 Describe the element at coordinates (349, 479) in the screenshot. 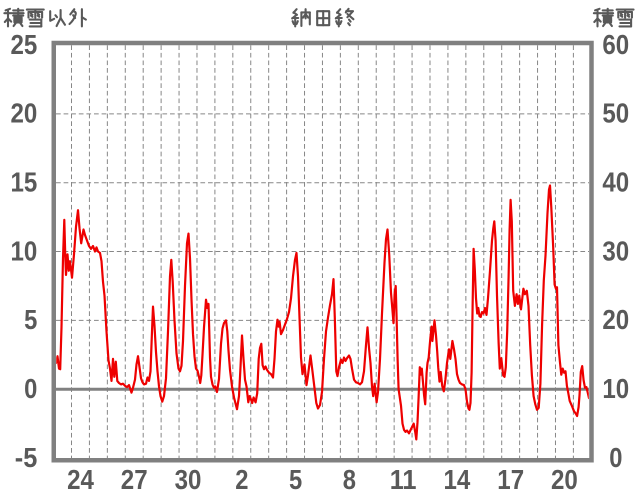

I see `svg-text: 8` at that location.